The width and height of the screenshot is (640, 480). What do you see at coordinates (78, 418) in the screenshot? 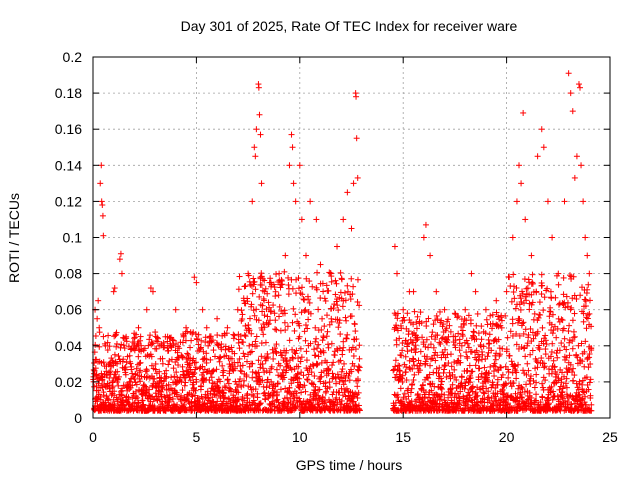
I see `y-tick-label: 0` at bounding box center [78, 418].